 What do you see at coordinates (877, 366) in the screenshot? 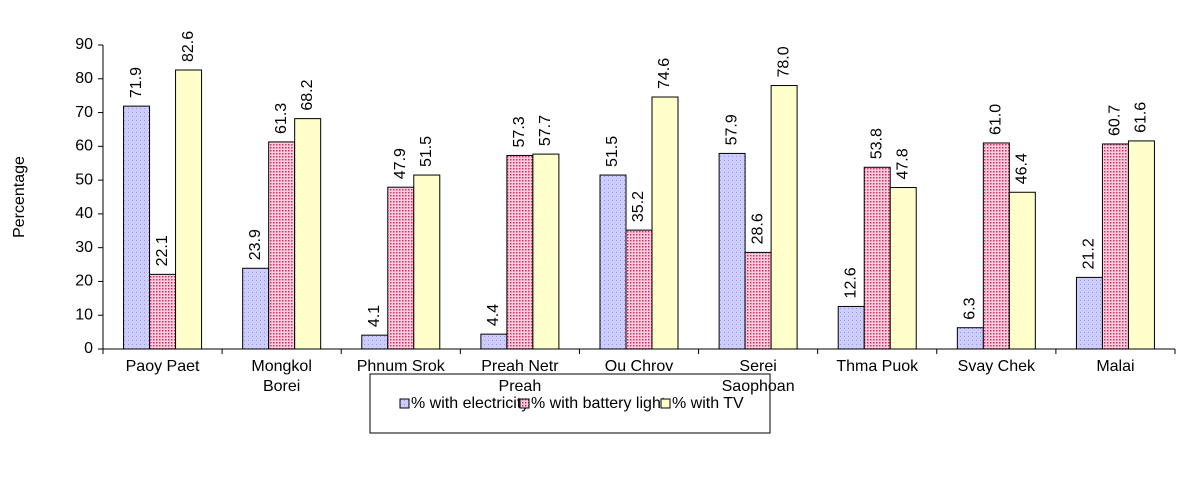
I see `x-tick-label: Thma Puok` at bounding box center [877, 366].